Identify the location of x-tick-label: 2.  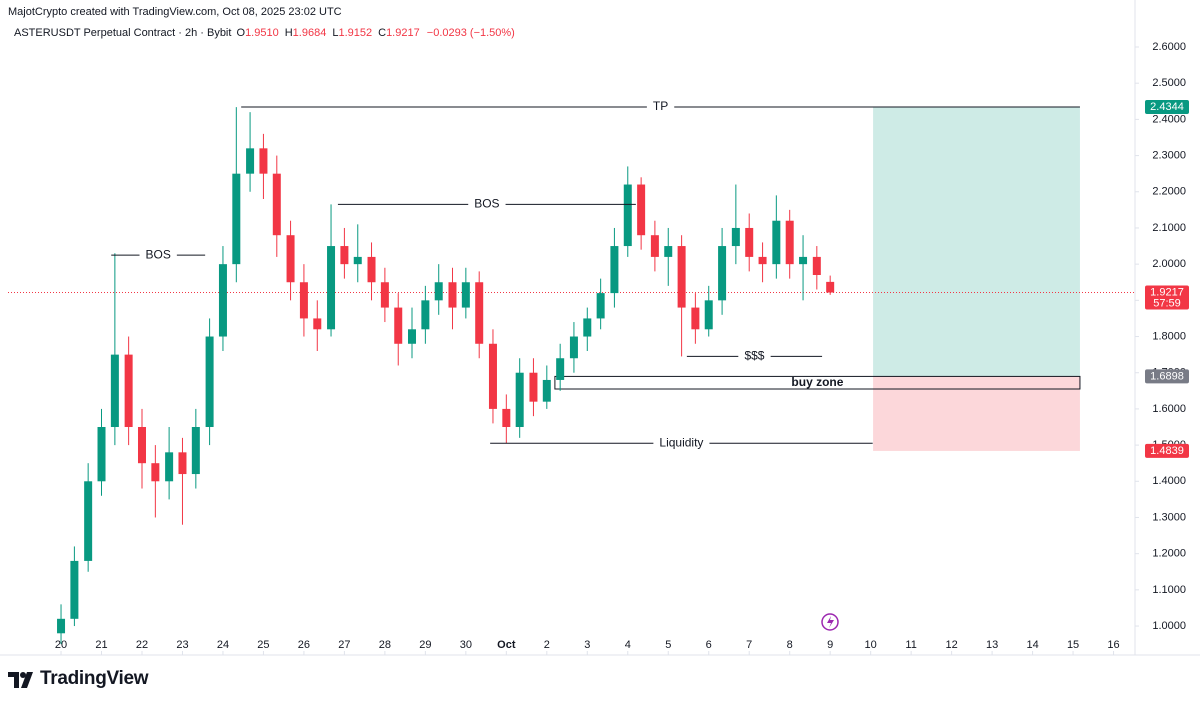
(547, 645).